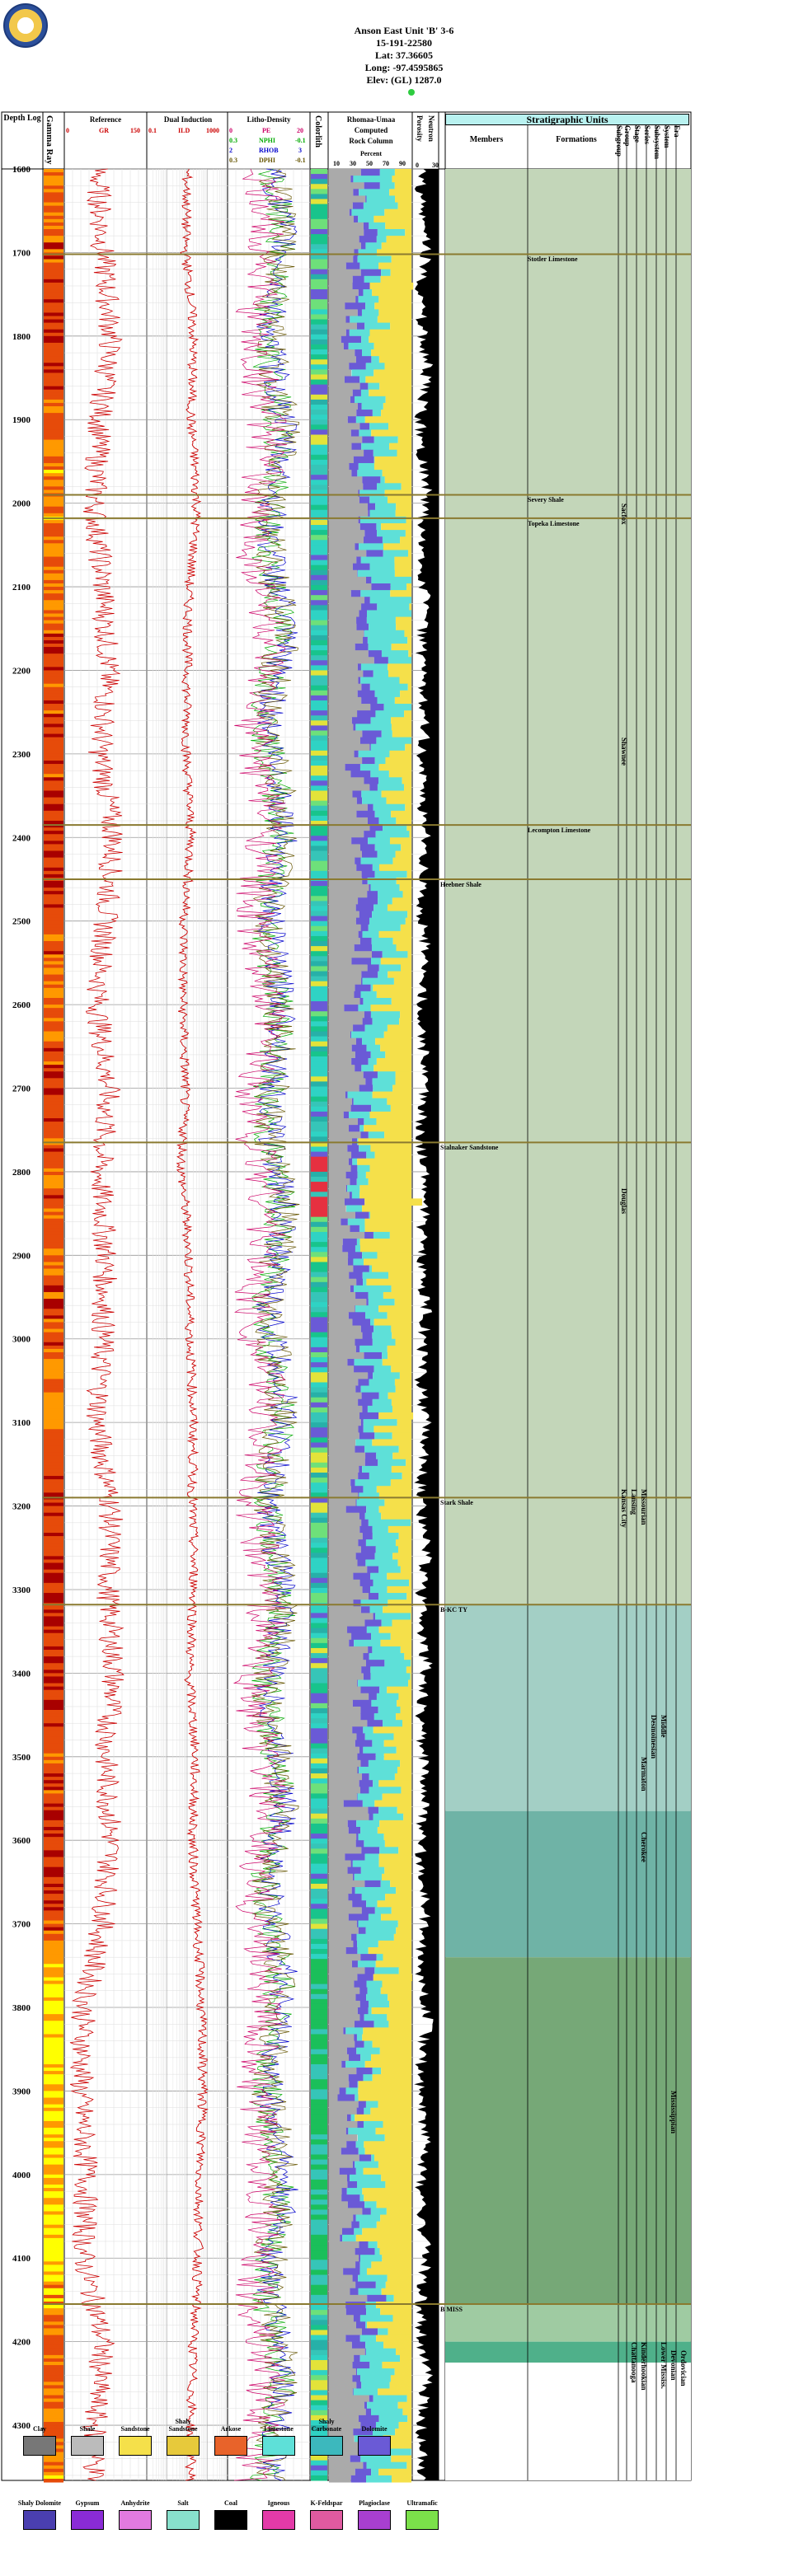  What do you see at coordinates (21, 838) in the screenshot?
I see `depth-tick-label: 2400` at bounding box center [21, 838].